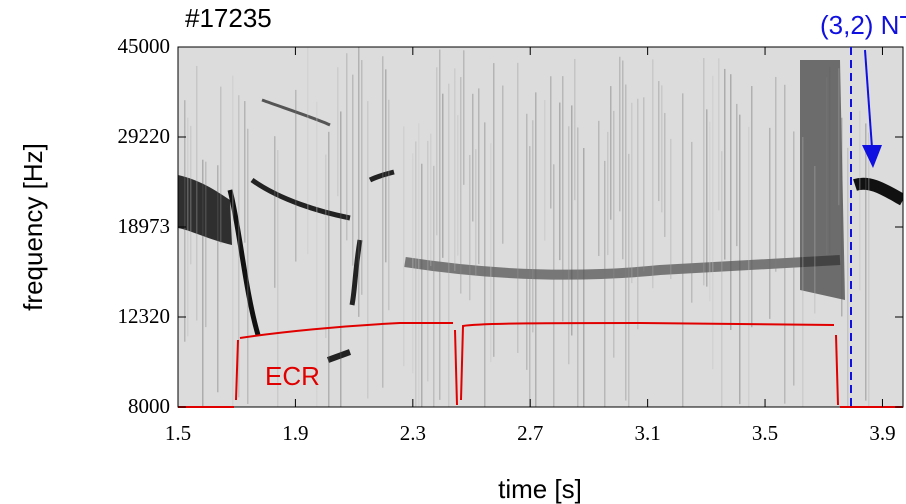 The width and height of the screenshot is (906, 504). I want to click on y-axis-label: frequency [Hz], so click(33, 227).